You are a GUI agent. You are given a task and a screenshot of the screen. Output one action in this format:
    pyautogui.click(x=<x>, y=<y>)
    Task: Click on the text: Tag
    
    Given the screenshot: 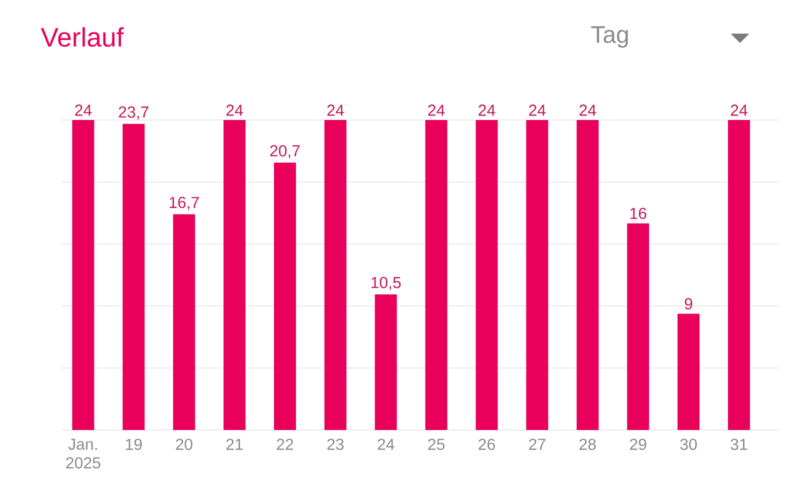 What is the action you would take?
    pyautogui.click(x=609, y=37)
    